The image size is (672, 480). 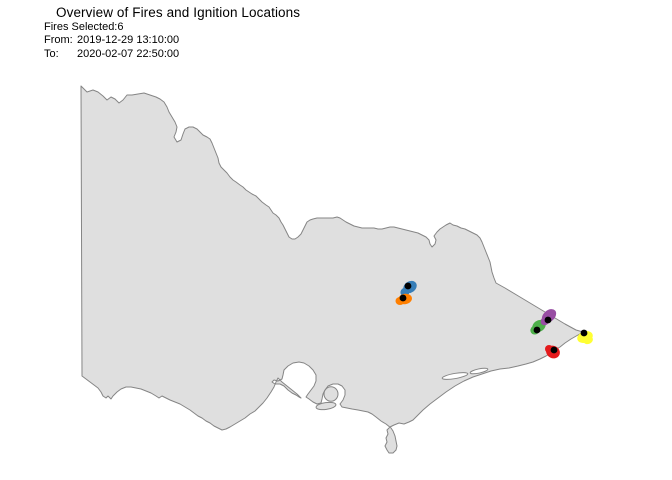 I want to click on fires-layer, so click(x=494, y=319).